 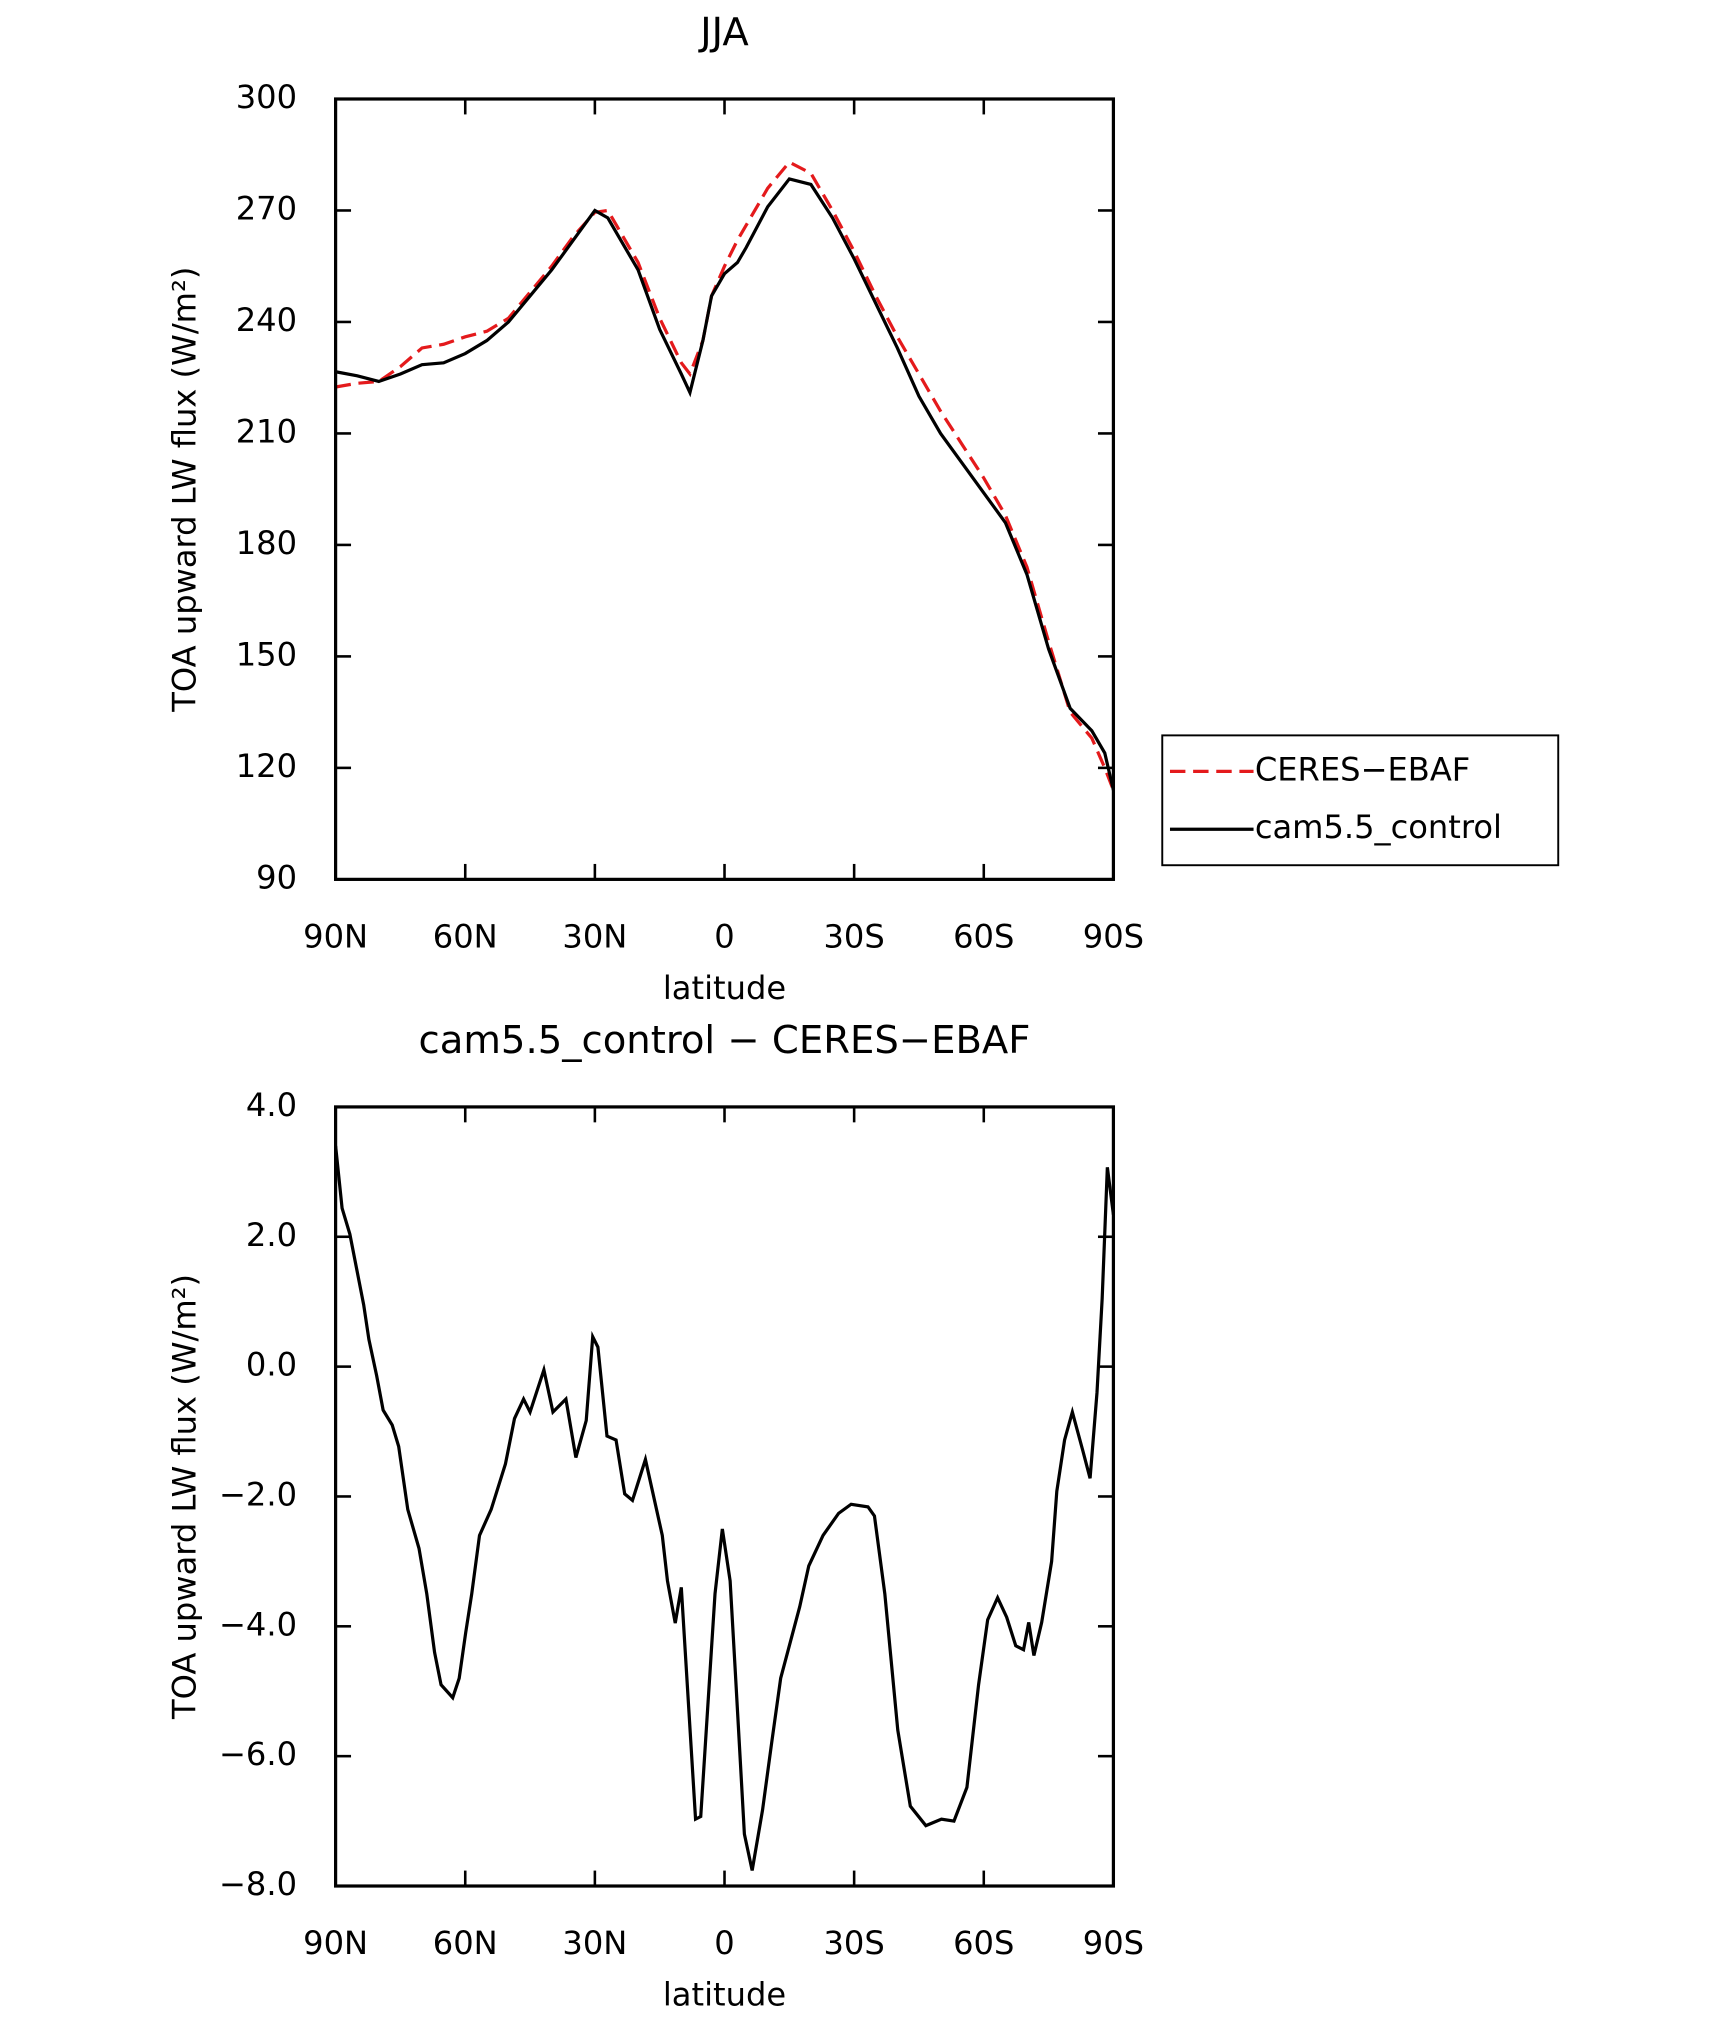 What do you see at coordinates (266, 654) in the screenshot?
I see `y-tick-label: 150` at bounding box center [266, 654].